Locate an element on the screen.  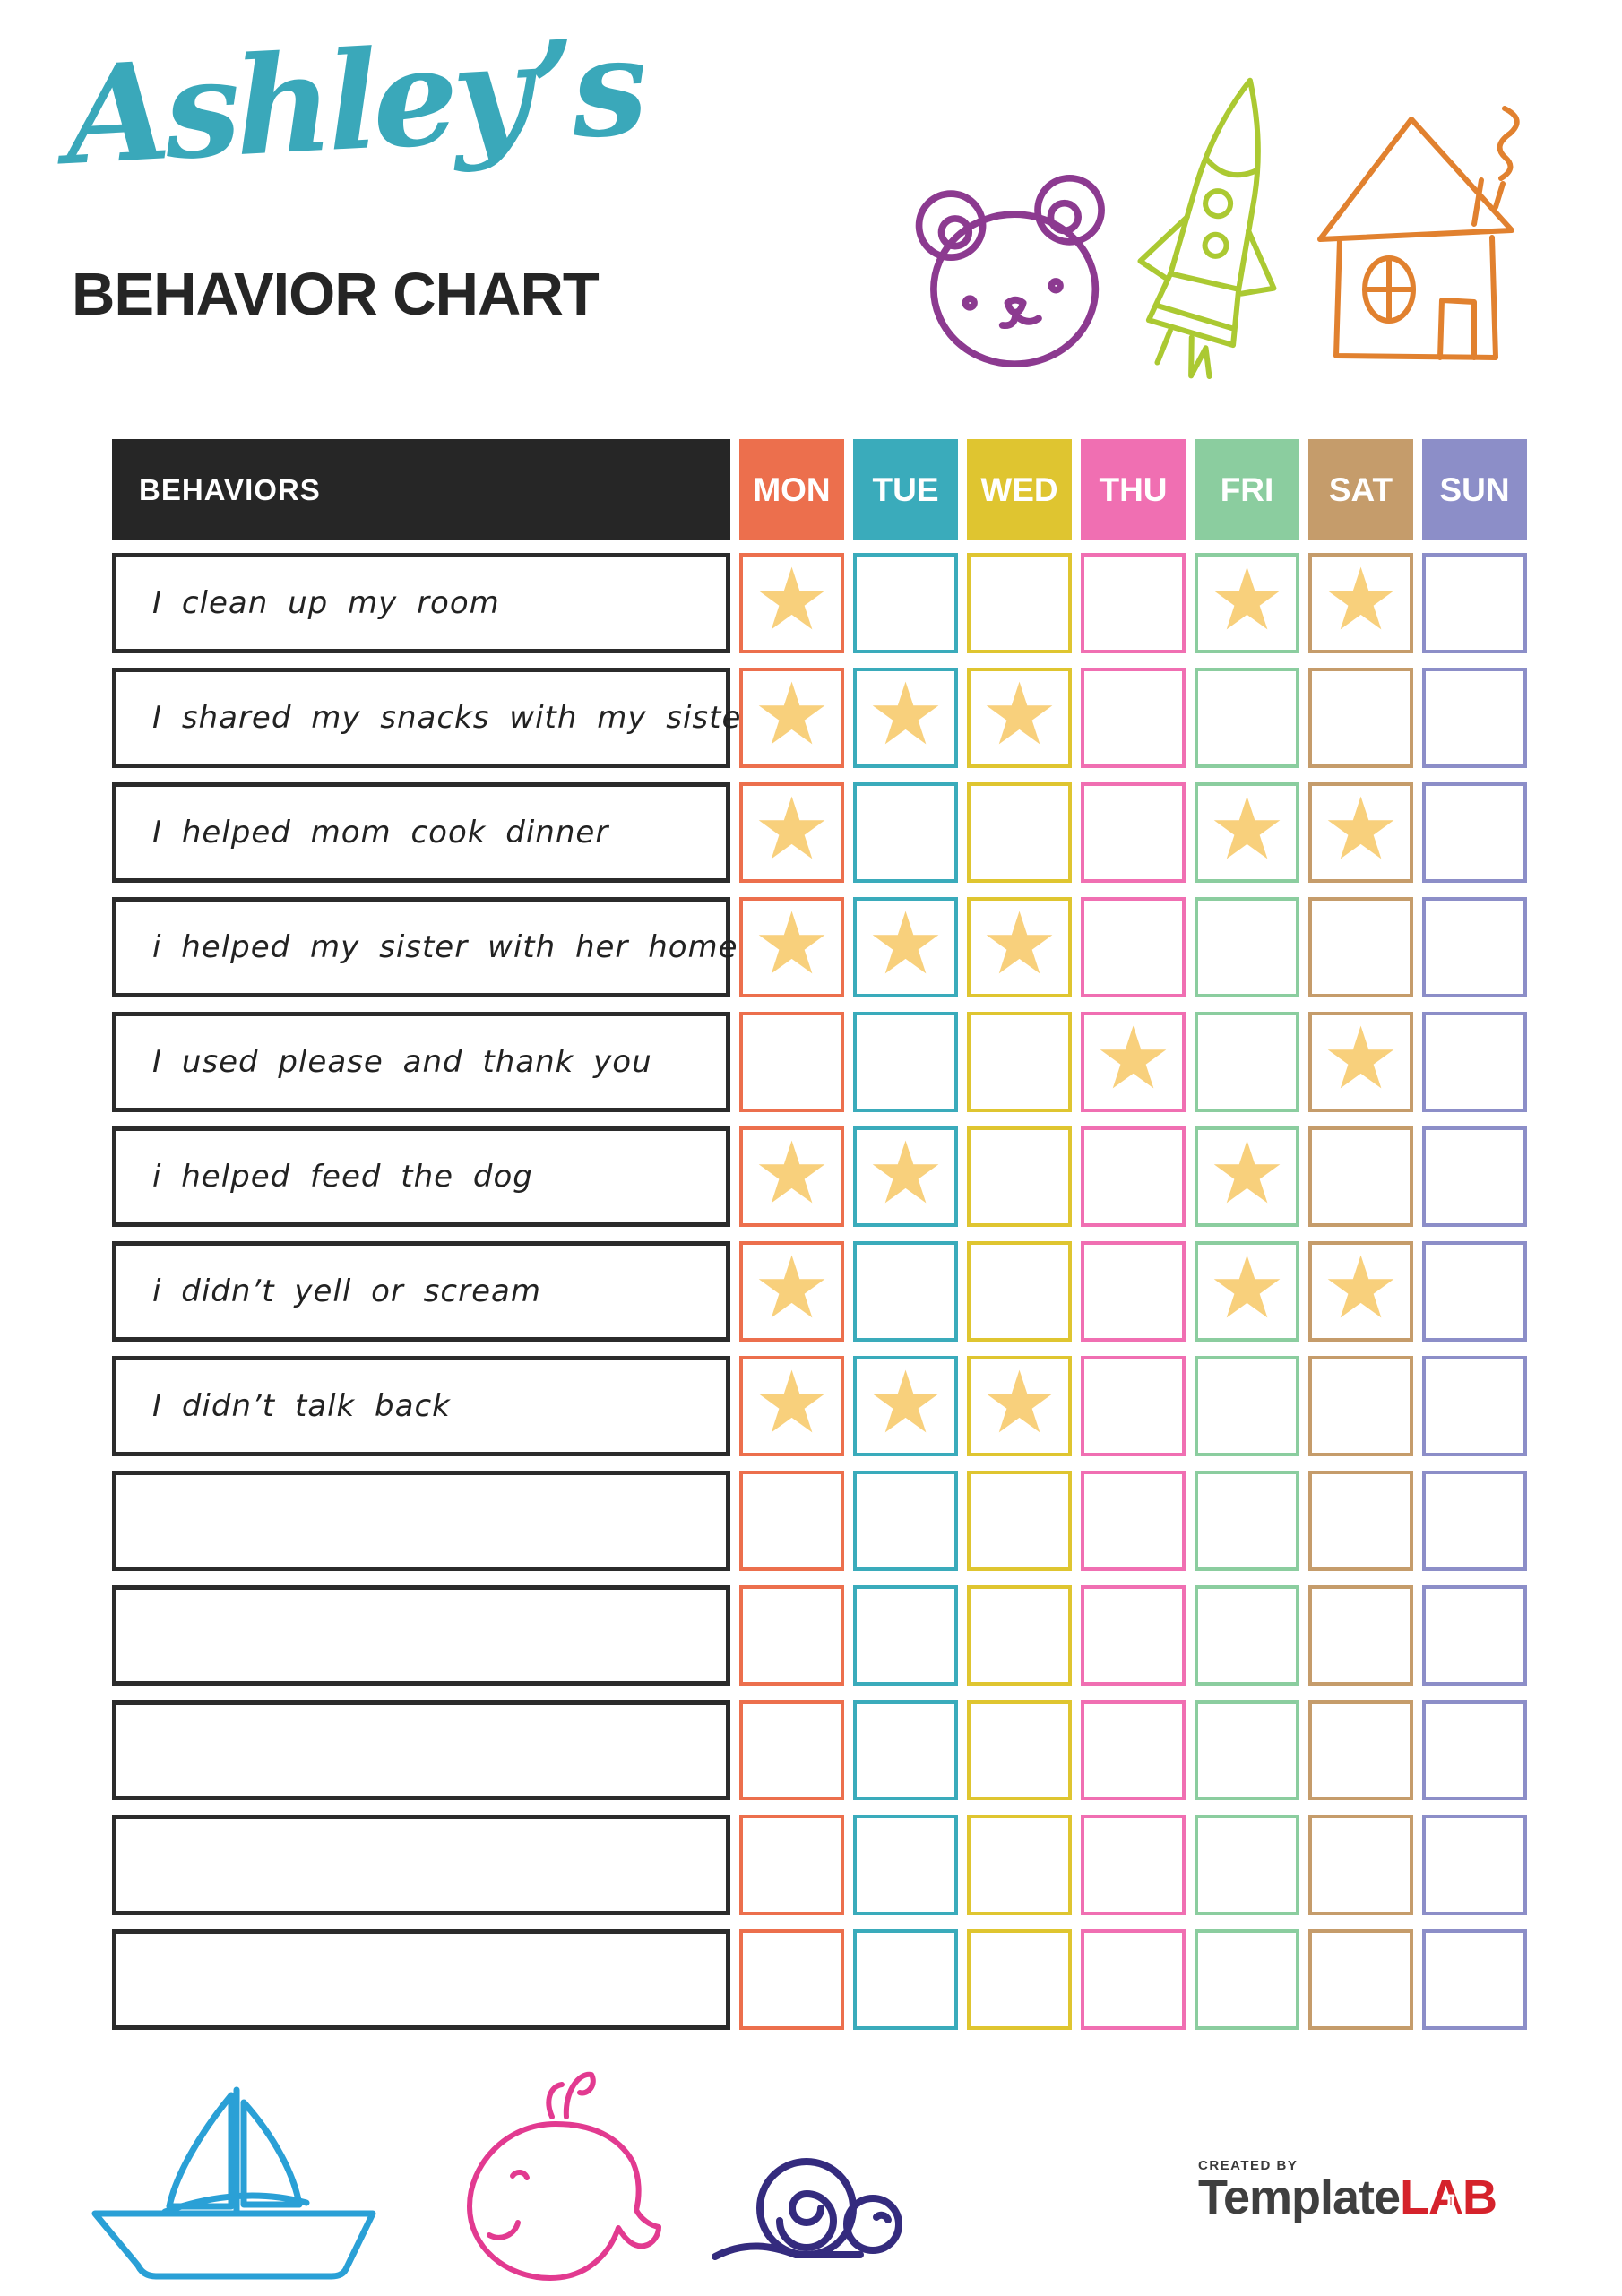
snail-doodle-icon is located at coordinates (808, 2208).